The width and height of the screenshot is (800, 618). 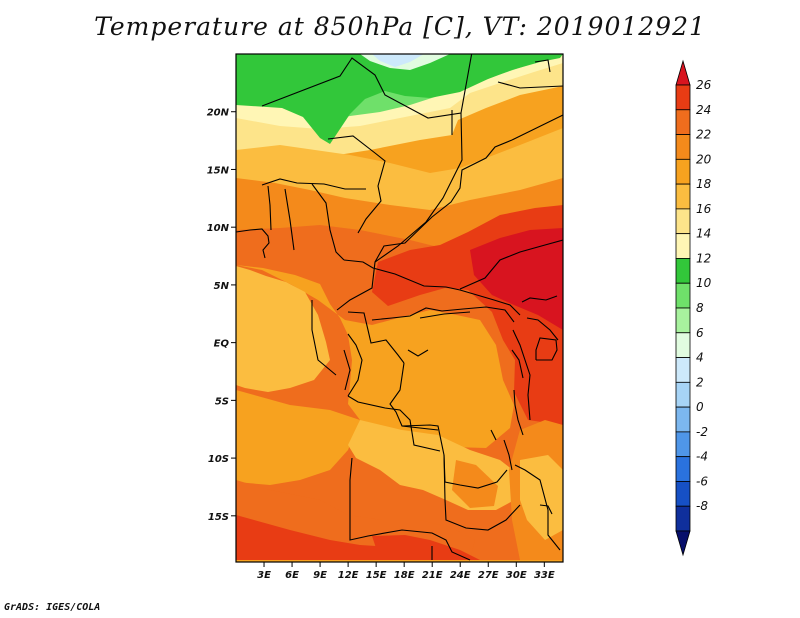 I want to click on colorbar-label: 24, so click(x=703, y=110).